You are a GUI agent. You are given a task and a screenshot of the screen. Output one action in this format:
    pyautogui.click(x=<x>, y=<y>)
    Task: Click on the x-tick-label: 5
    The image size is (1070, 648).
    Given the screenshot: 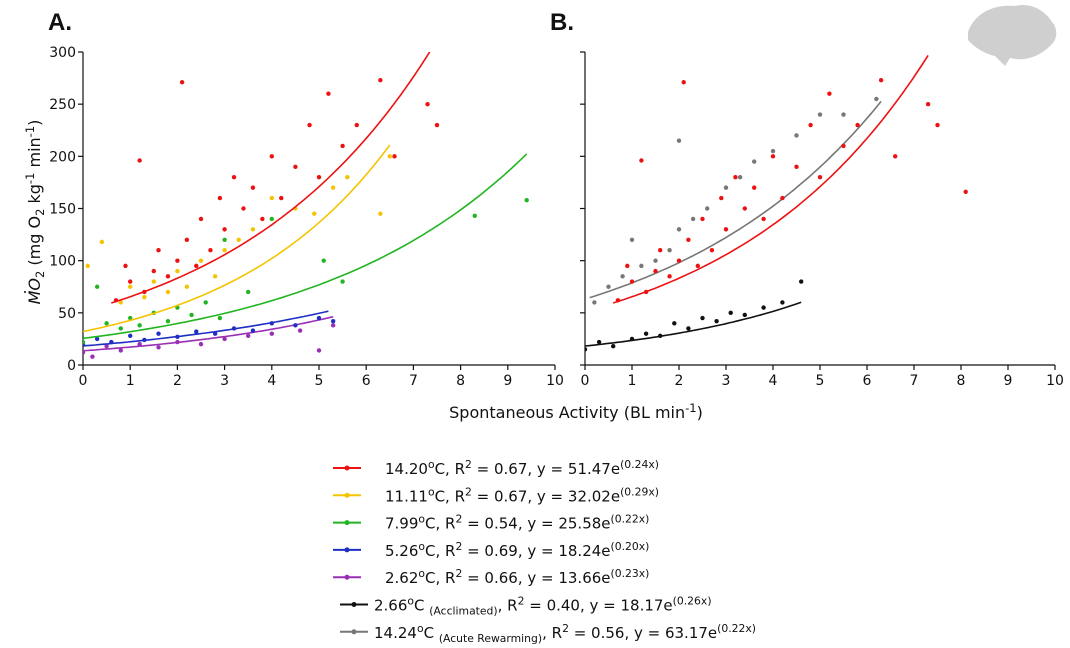 What is the action you would take?
    pyautogui.click(x=319, y=381)
    